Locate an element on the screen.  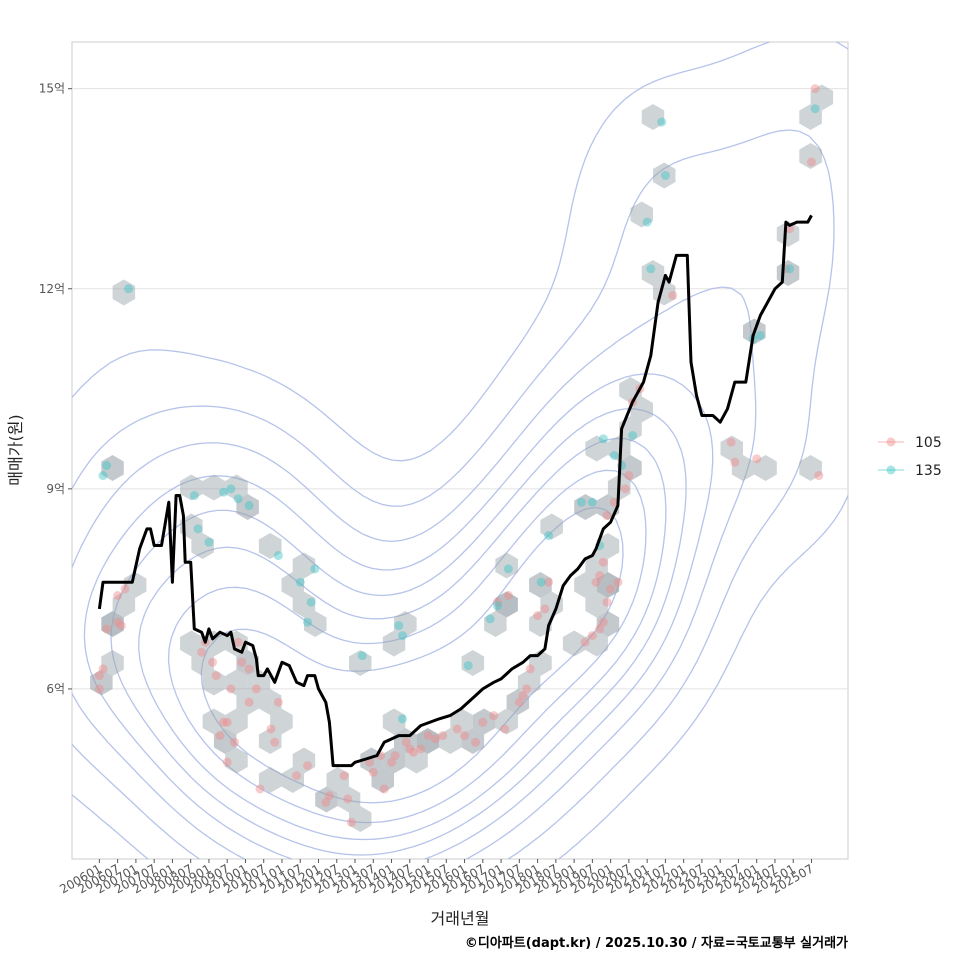
x-axis-title: 거래년월 is located at coordinates (460, 918).